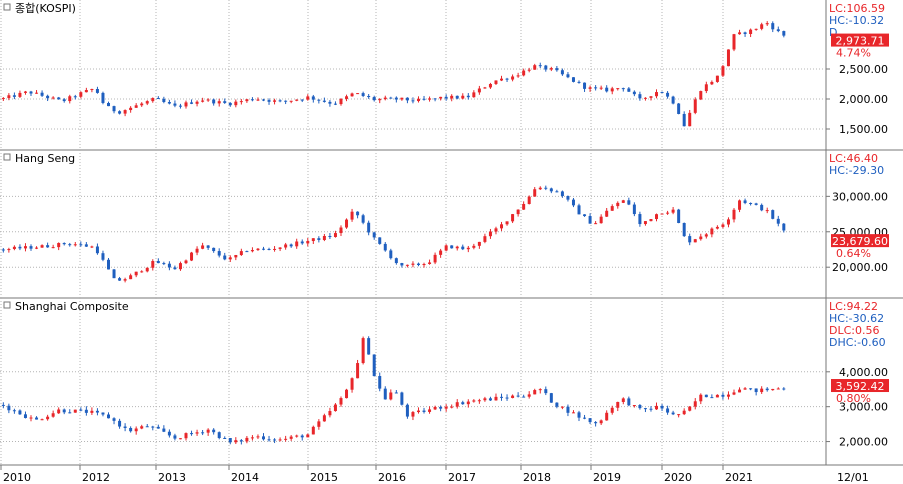 The image size is (903, 484). I want to click on x-tick-label: 2013, so click(172, 477).